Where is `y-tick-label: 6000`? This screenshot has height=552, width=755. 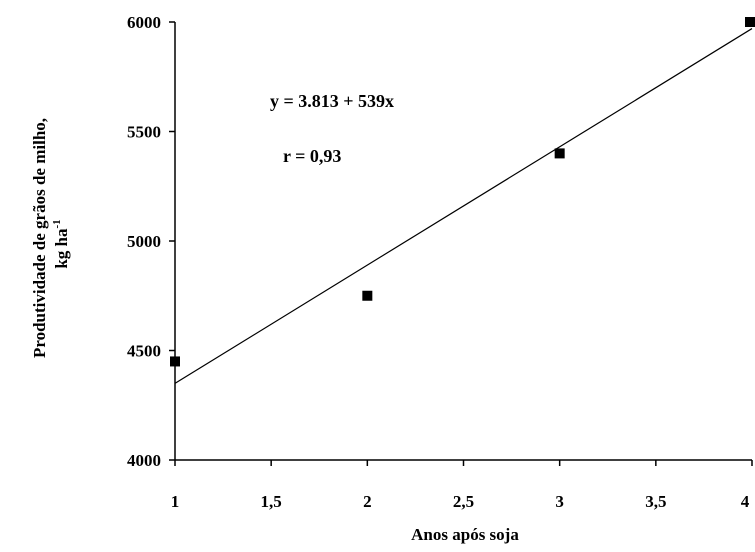
y-tick-label: 6000 is located at coordinates (144, 22).